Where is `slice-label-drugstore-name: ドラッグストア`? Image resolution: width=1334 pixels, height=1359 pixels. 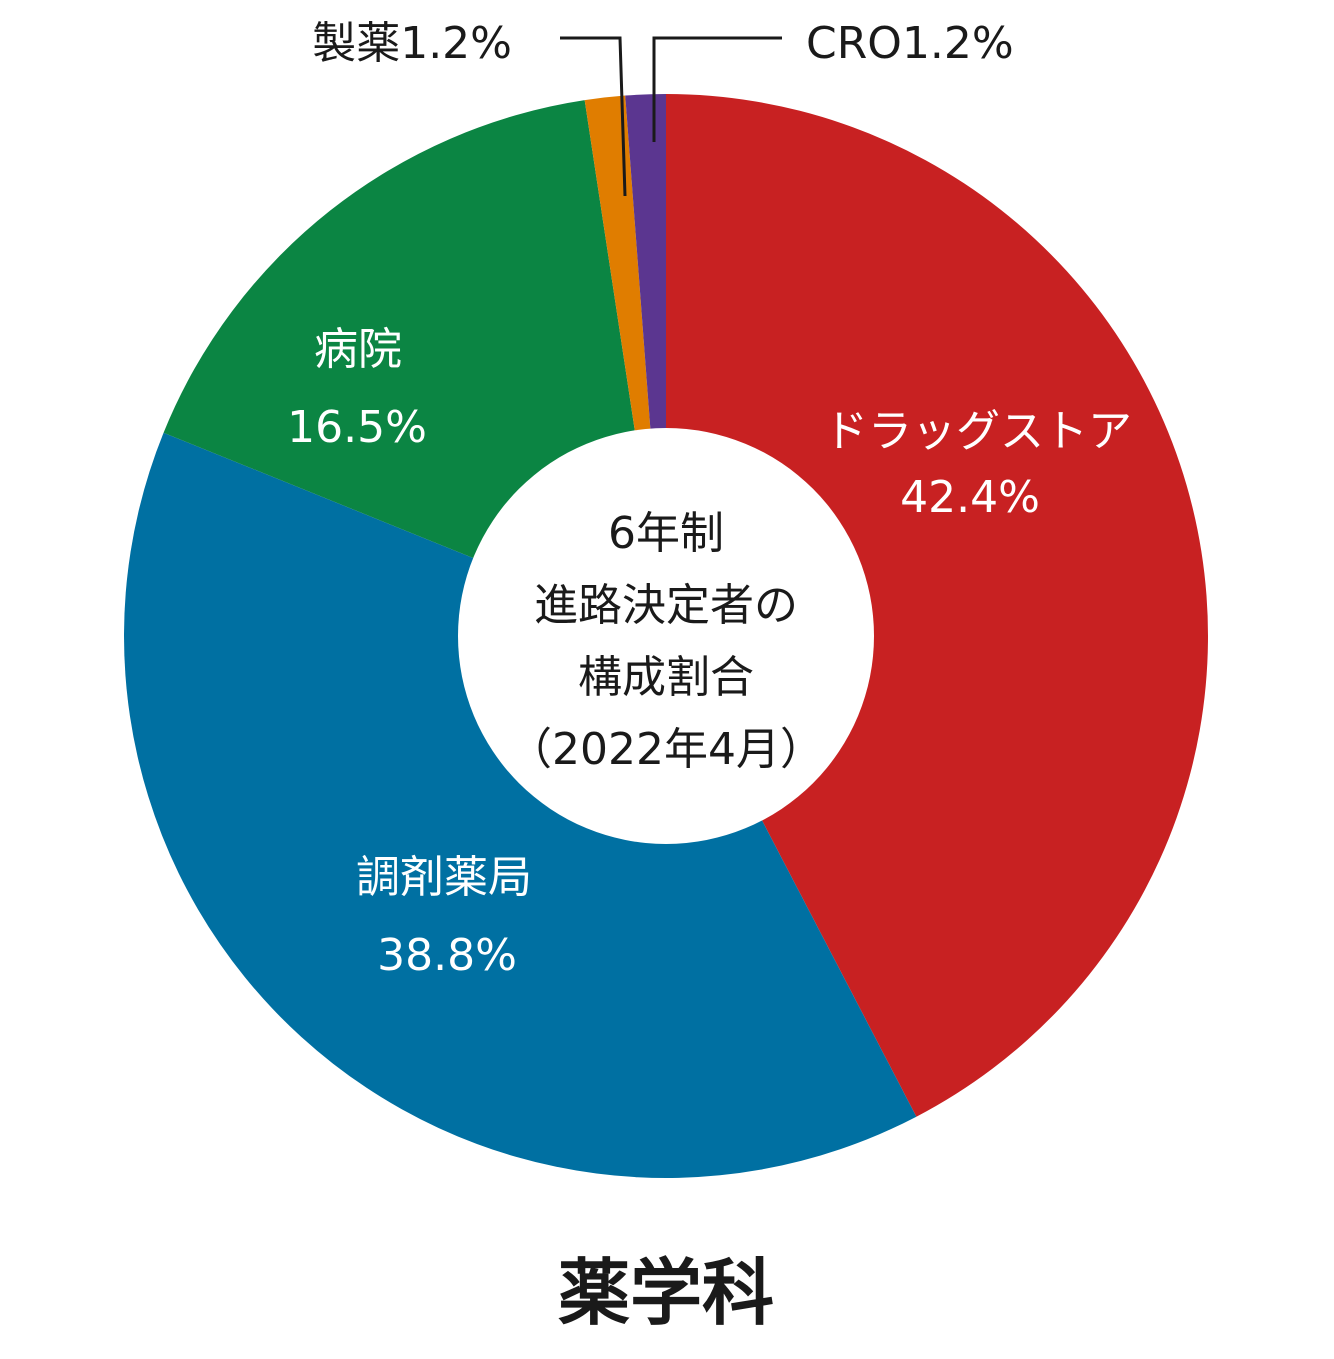
slice-label-drugstore-name: ドラッグストア is located at coordinates (978, 431).